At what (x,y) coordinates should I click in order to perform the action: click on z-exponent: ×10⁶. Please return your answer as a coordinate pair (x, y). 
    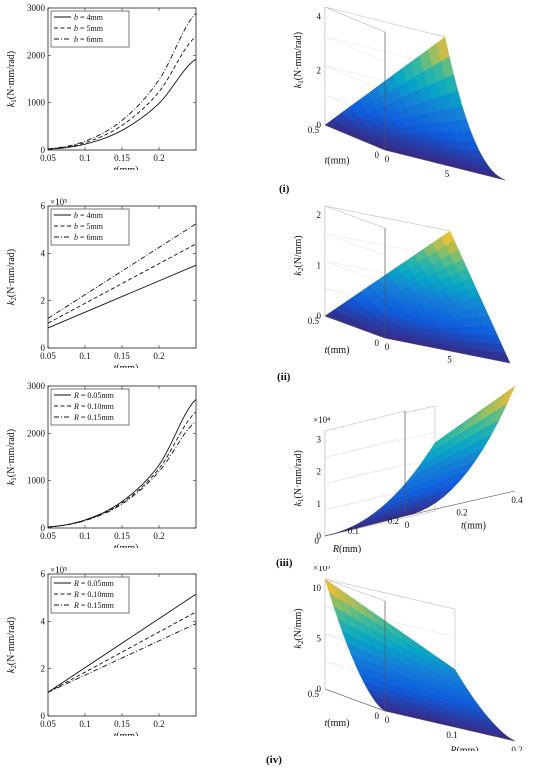
    Looking at the image, I should click on (321, 199).